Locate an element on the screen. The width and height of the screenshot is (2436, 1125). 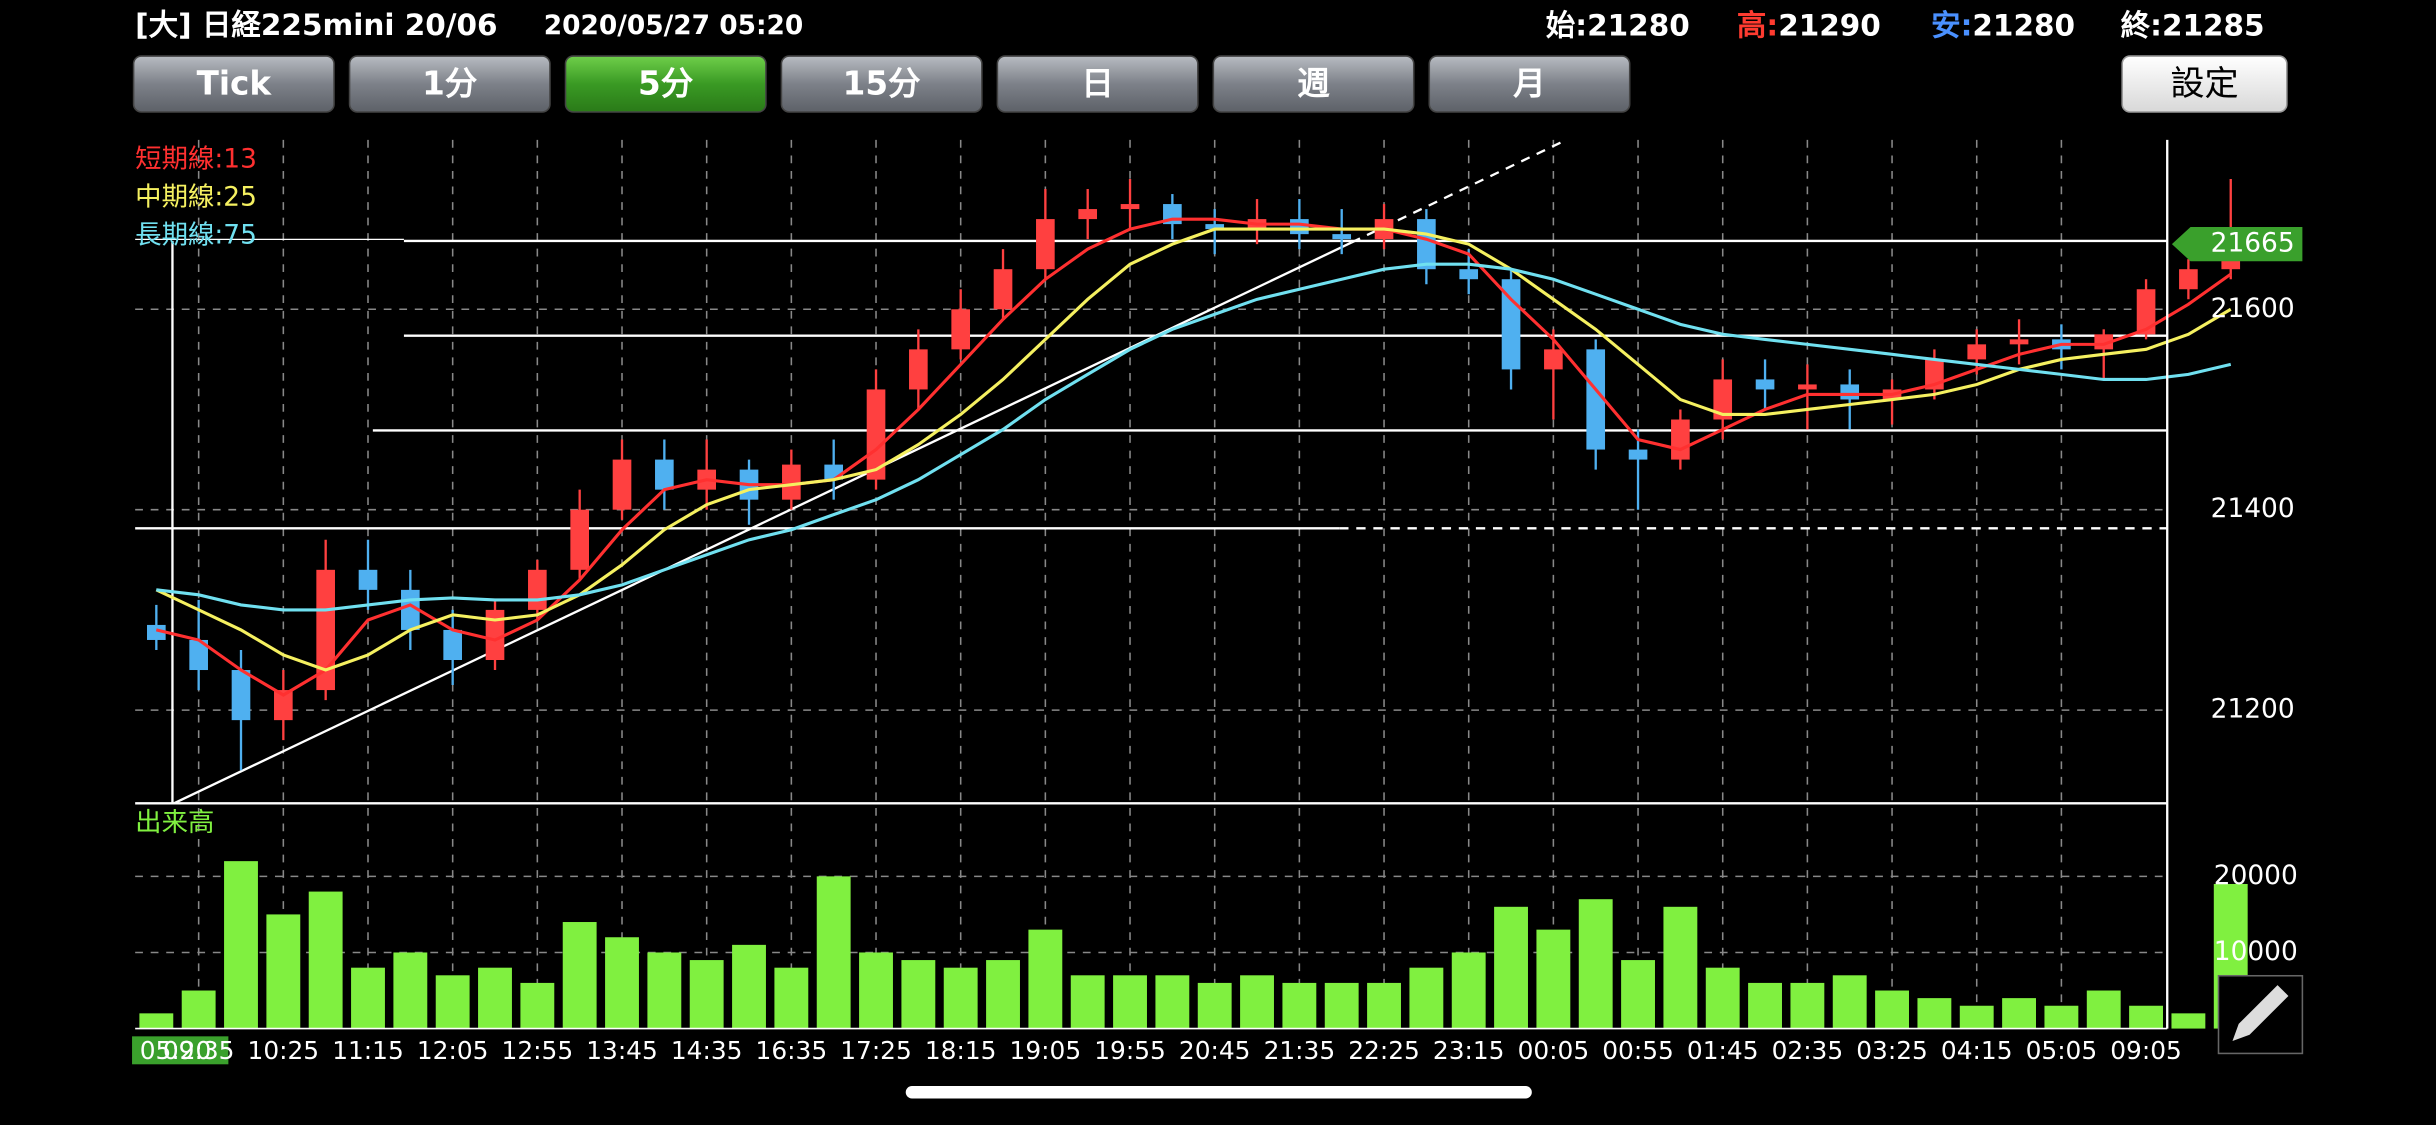
settings-button-label: 設定 is located at coordinates (2204, 84).